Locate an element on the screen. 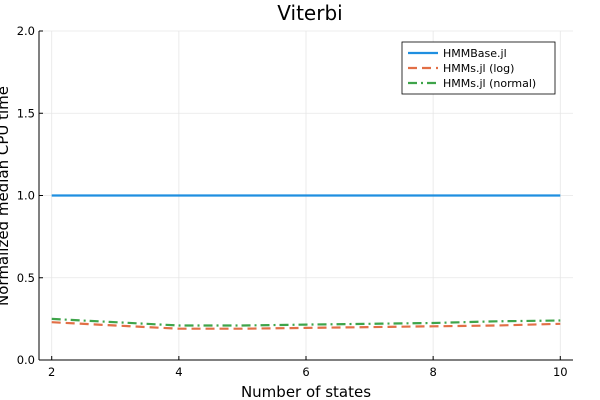 This screenshot has width=600, height=400. legend: HMMBase.jl HMMs.jl (log) HMMs.jl (normal) is located at coordinates (478, 68).